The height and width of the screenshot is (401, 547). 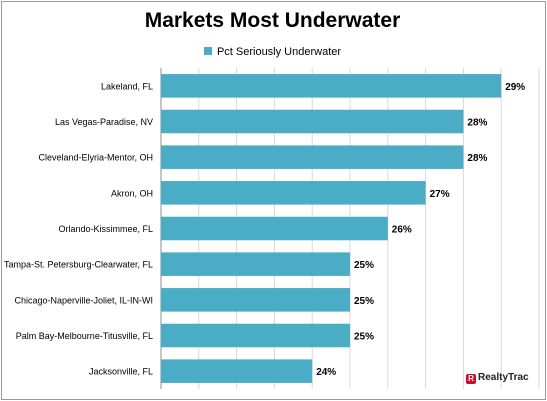 What do you see at coordinates (132, 193) in the screenshot?
I see `category-tick-label: Akron, OH` at bounding box center [132, 193].